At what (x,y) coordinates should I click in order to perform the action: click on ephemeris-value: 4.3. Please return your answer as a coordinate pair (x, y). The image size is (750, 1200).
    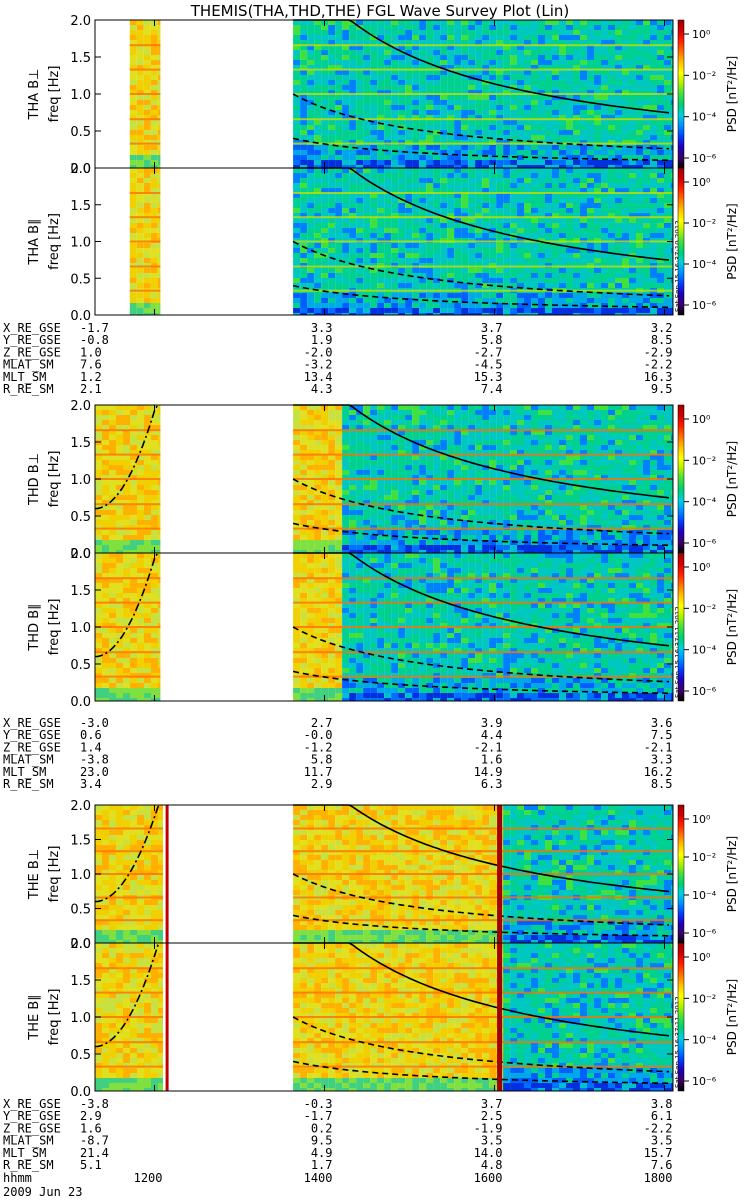
    Looking at the image, I should click on (322, 389).